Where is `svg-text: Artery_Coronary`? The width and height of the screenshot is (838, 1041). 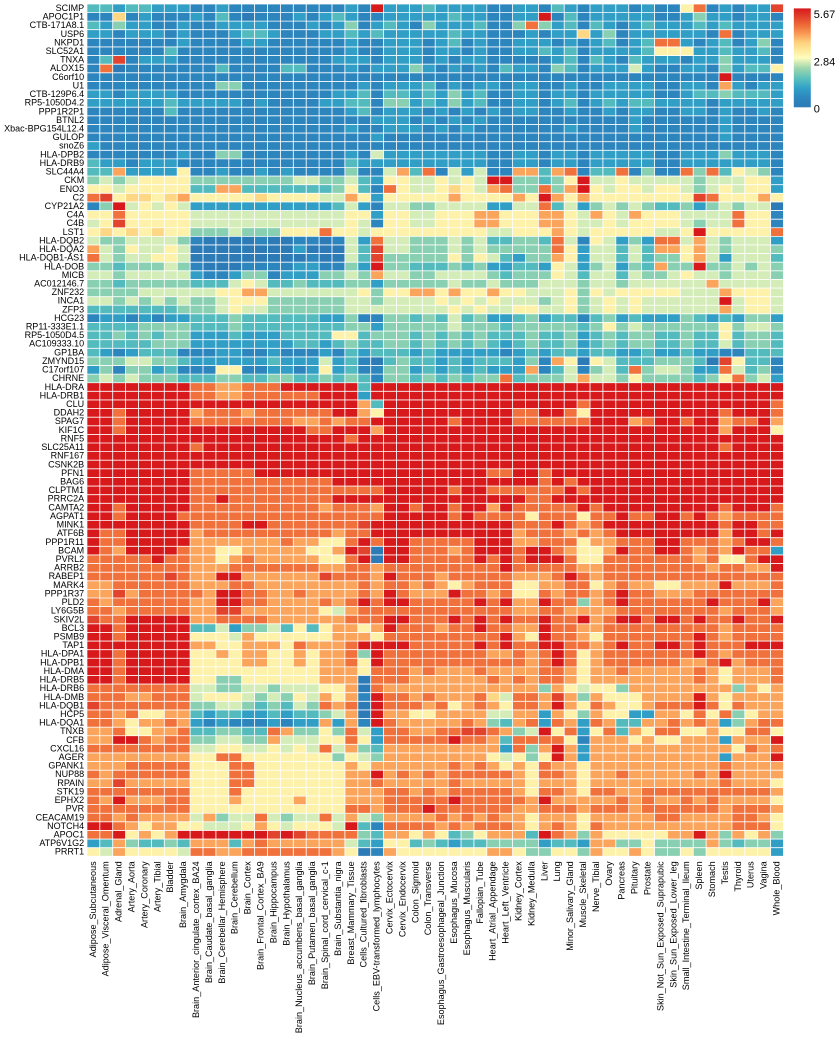 svg-text: Artery_Coronary is located at coordinates (144, 894).